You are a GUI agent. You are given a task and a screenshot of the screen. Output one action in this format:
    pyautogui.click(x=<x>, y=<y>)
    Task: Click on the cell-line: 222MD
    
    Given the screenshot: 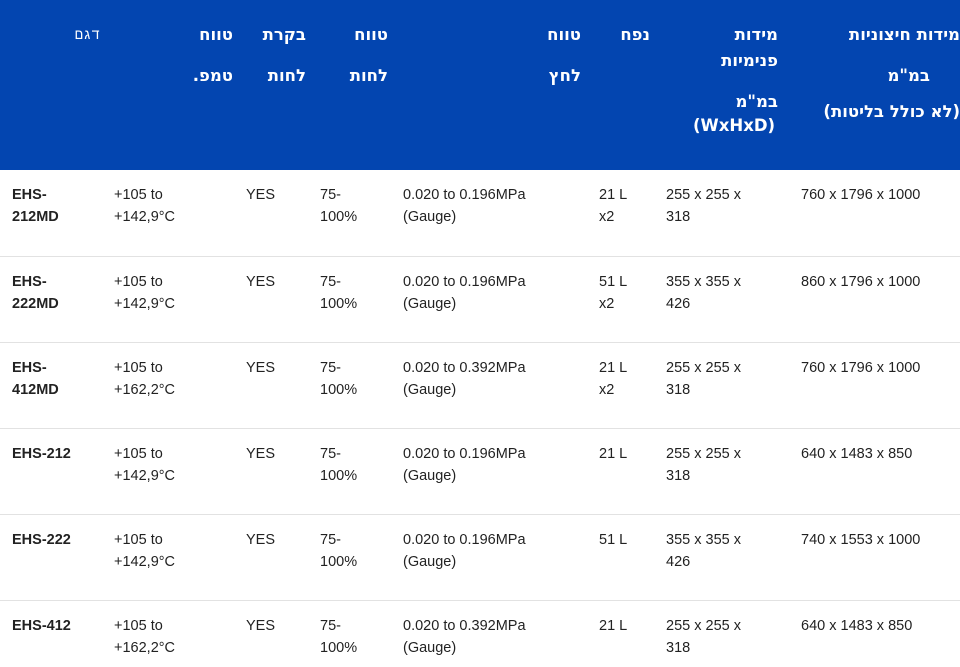 What is the action you would take?
    pyautogui.click(x=35, y=303)
    